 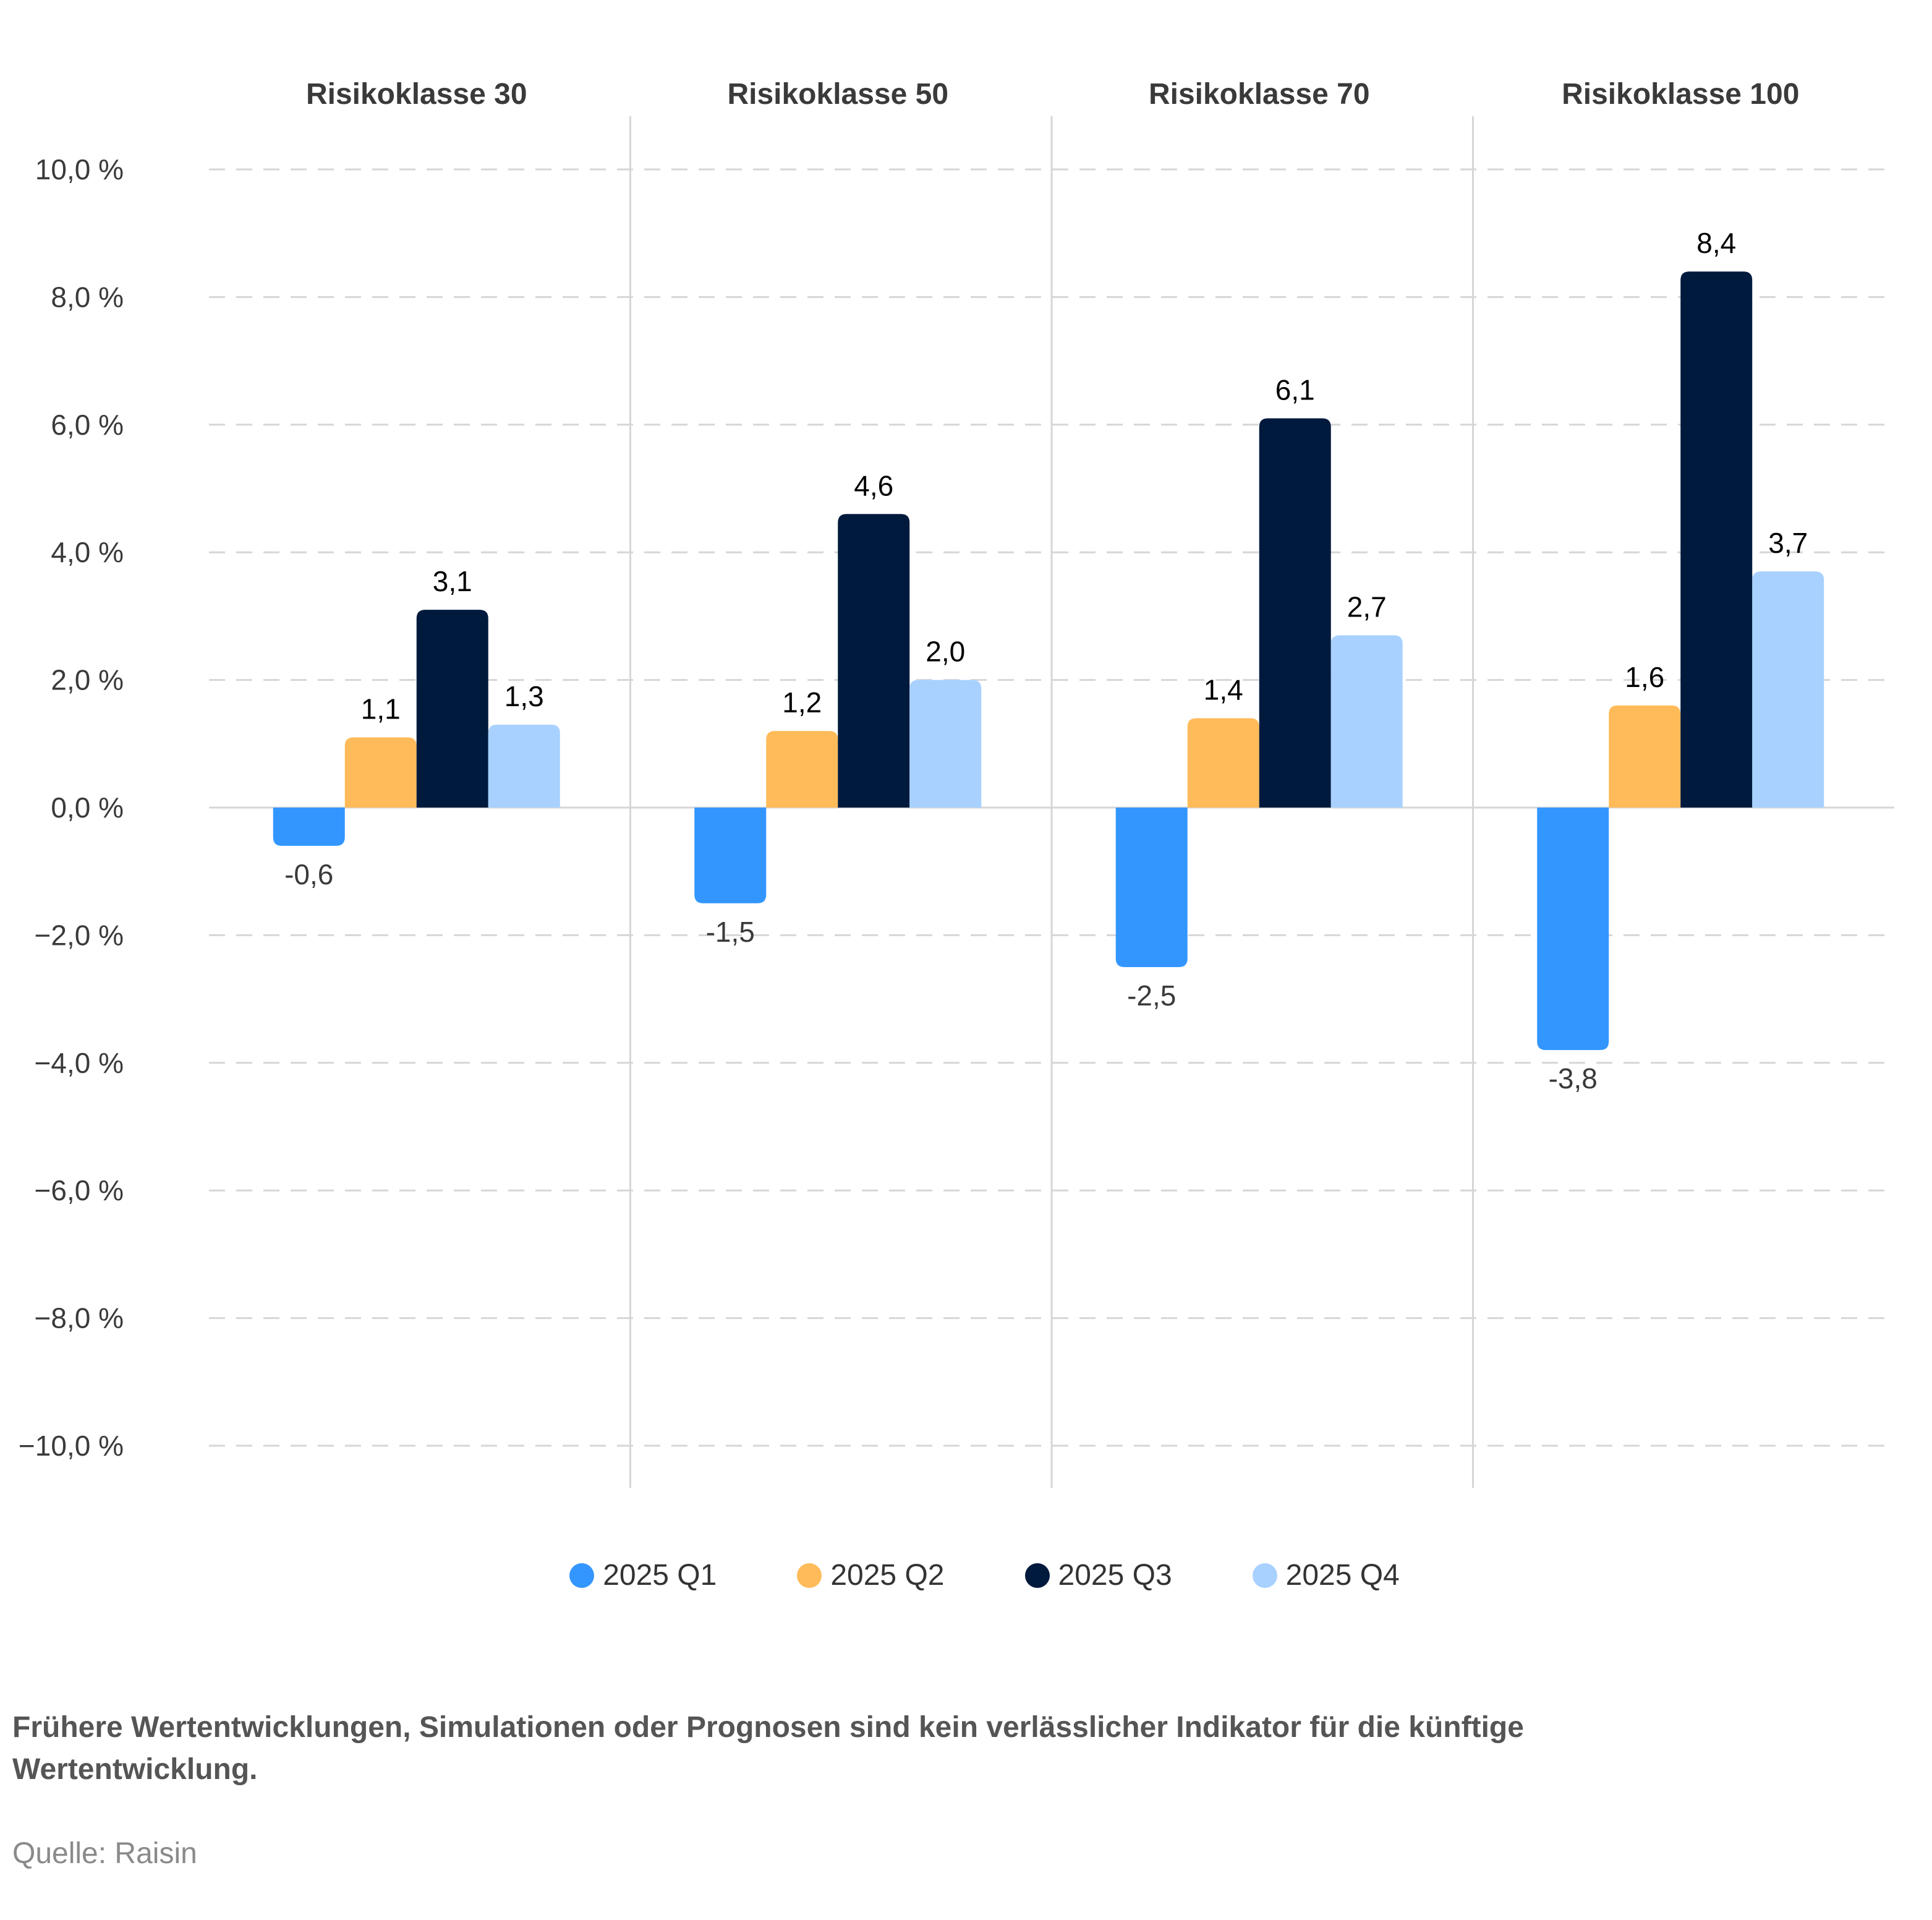 I want to click on legend-swatch-q2, so click(x=809, y=1575).